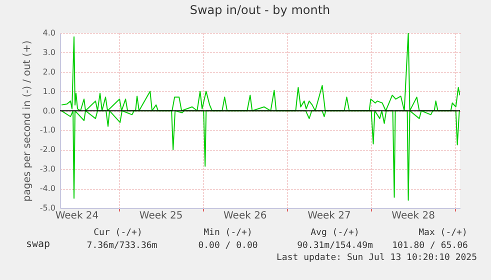  I want to click on x-tick-label: Week 27, so click(329, 216).